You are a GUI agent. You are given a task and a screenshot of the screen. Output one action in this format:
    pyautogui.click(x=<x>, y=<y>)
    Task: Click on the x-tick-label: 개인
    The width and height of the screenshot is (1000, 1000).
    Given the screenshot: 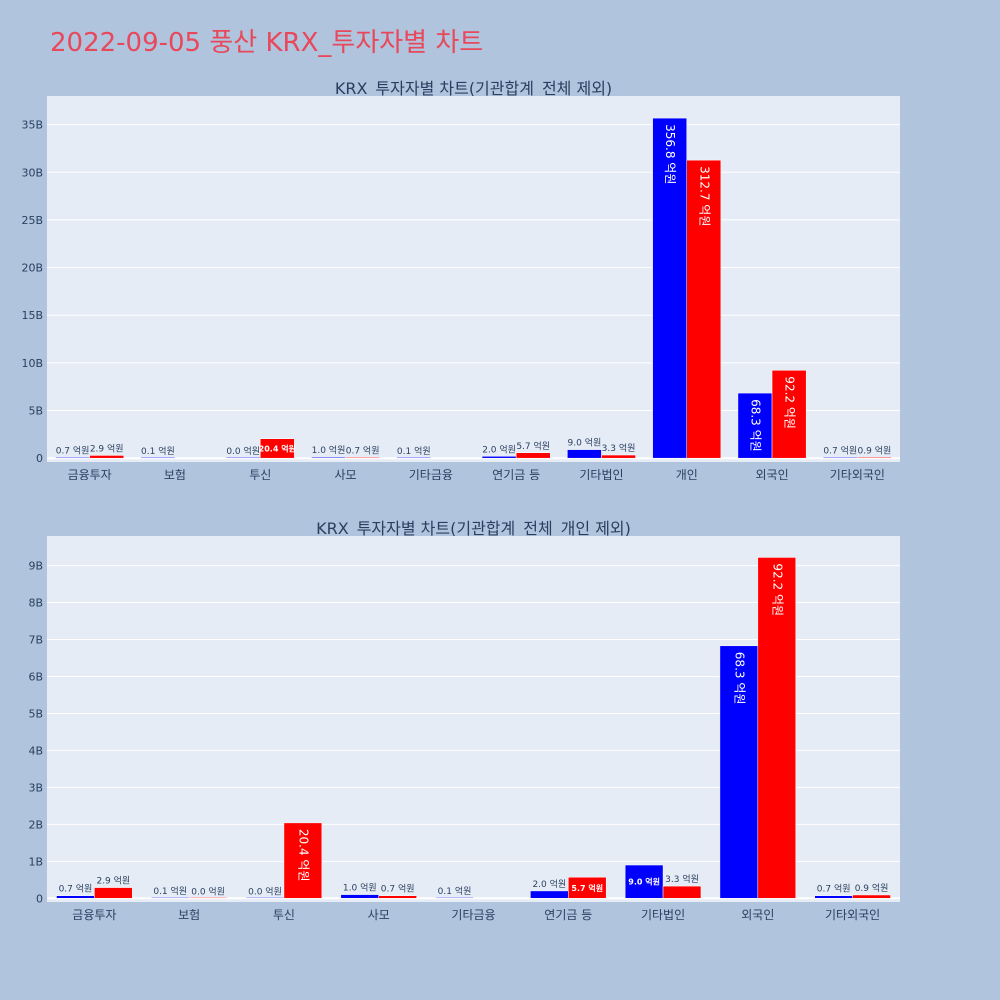 What is the action you would take?
    pyautogui.click(x=687, y=474)
    